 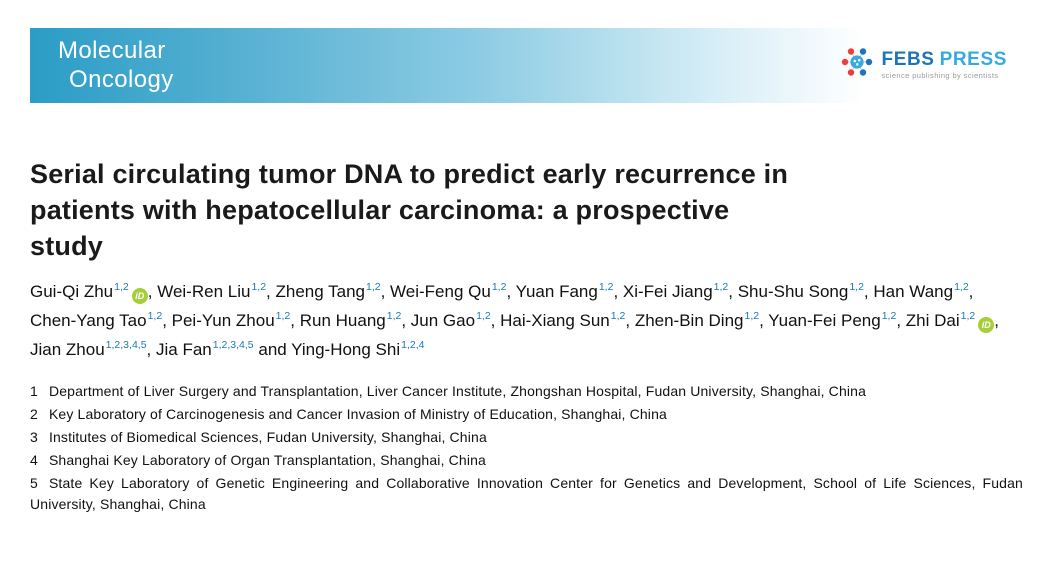 I want to click on affiliation-number: 3, so click(x=34, y=437).